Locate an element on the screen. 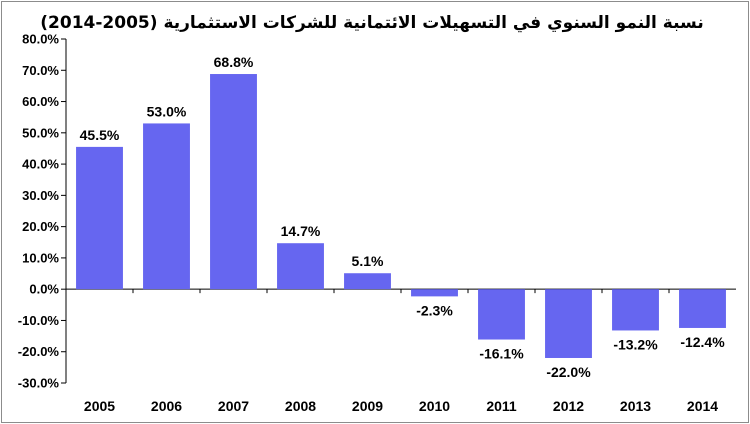 The width and height of the screenshot is (750, 424). data-label-2013: -13.2% is located at coordinates (635, 344).